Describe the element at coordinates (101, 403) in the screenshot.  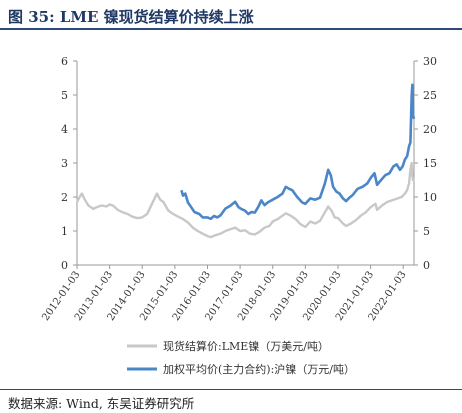
I see `source-note: 数据来源: Wind, 东吴证券研究所` at that location.